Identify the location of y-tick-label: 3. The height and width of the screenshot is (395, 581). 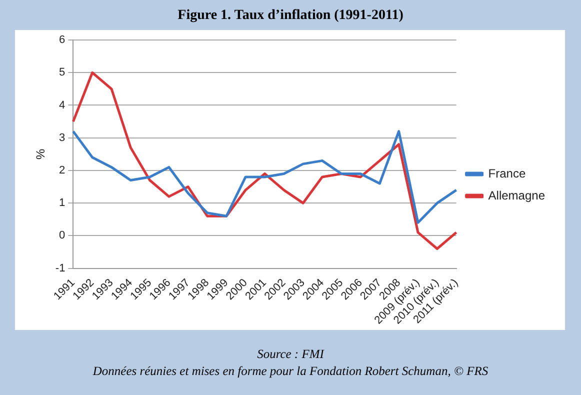
(62, 138).